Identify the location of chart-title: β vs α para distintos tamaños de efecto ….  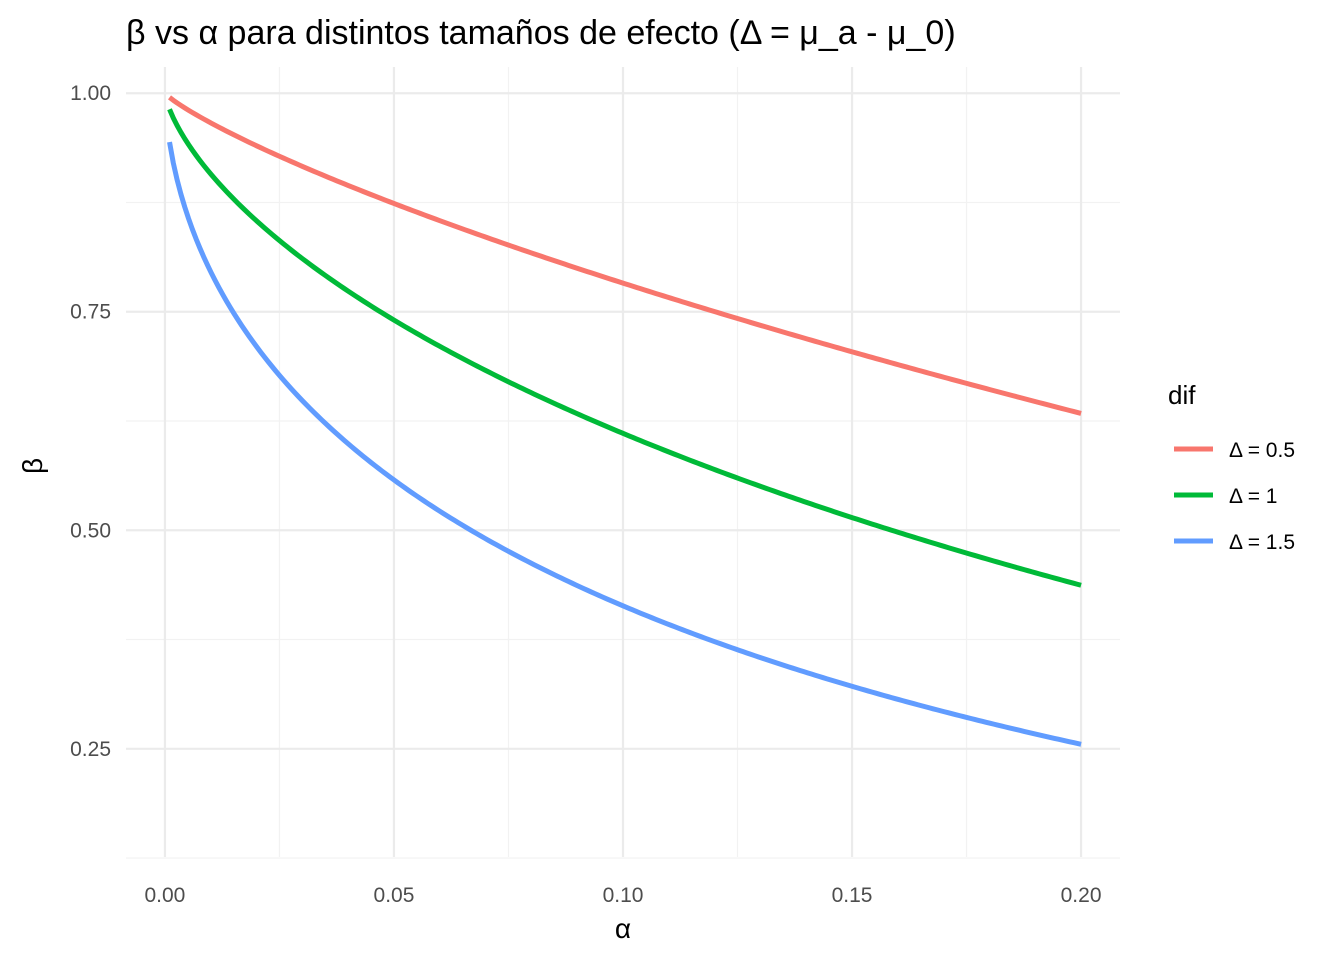
(541, 33).